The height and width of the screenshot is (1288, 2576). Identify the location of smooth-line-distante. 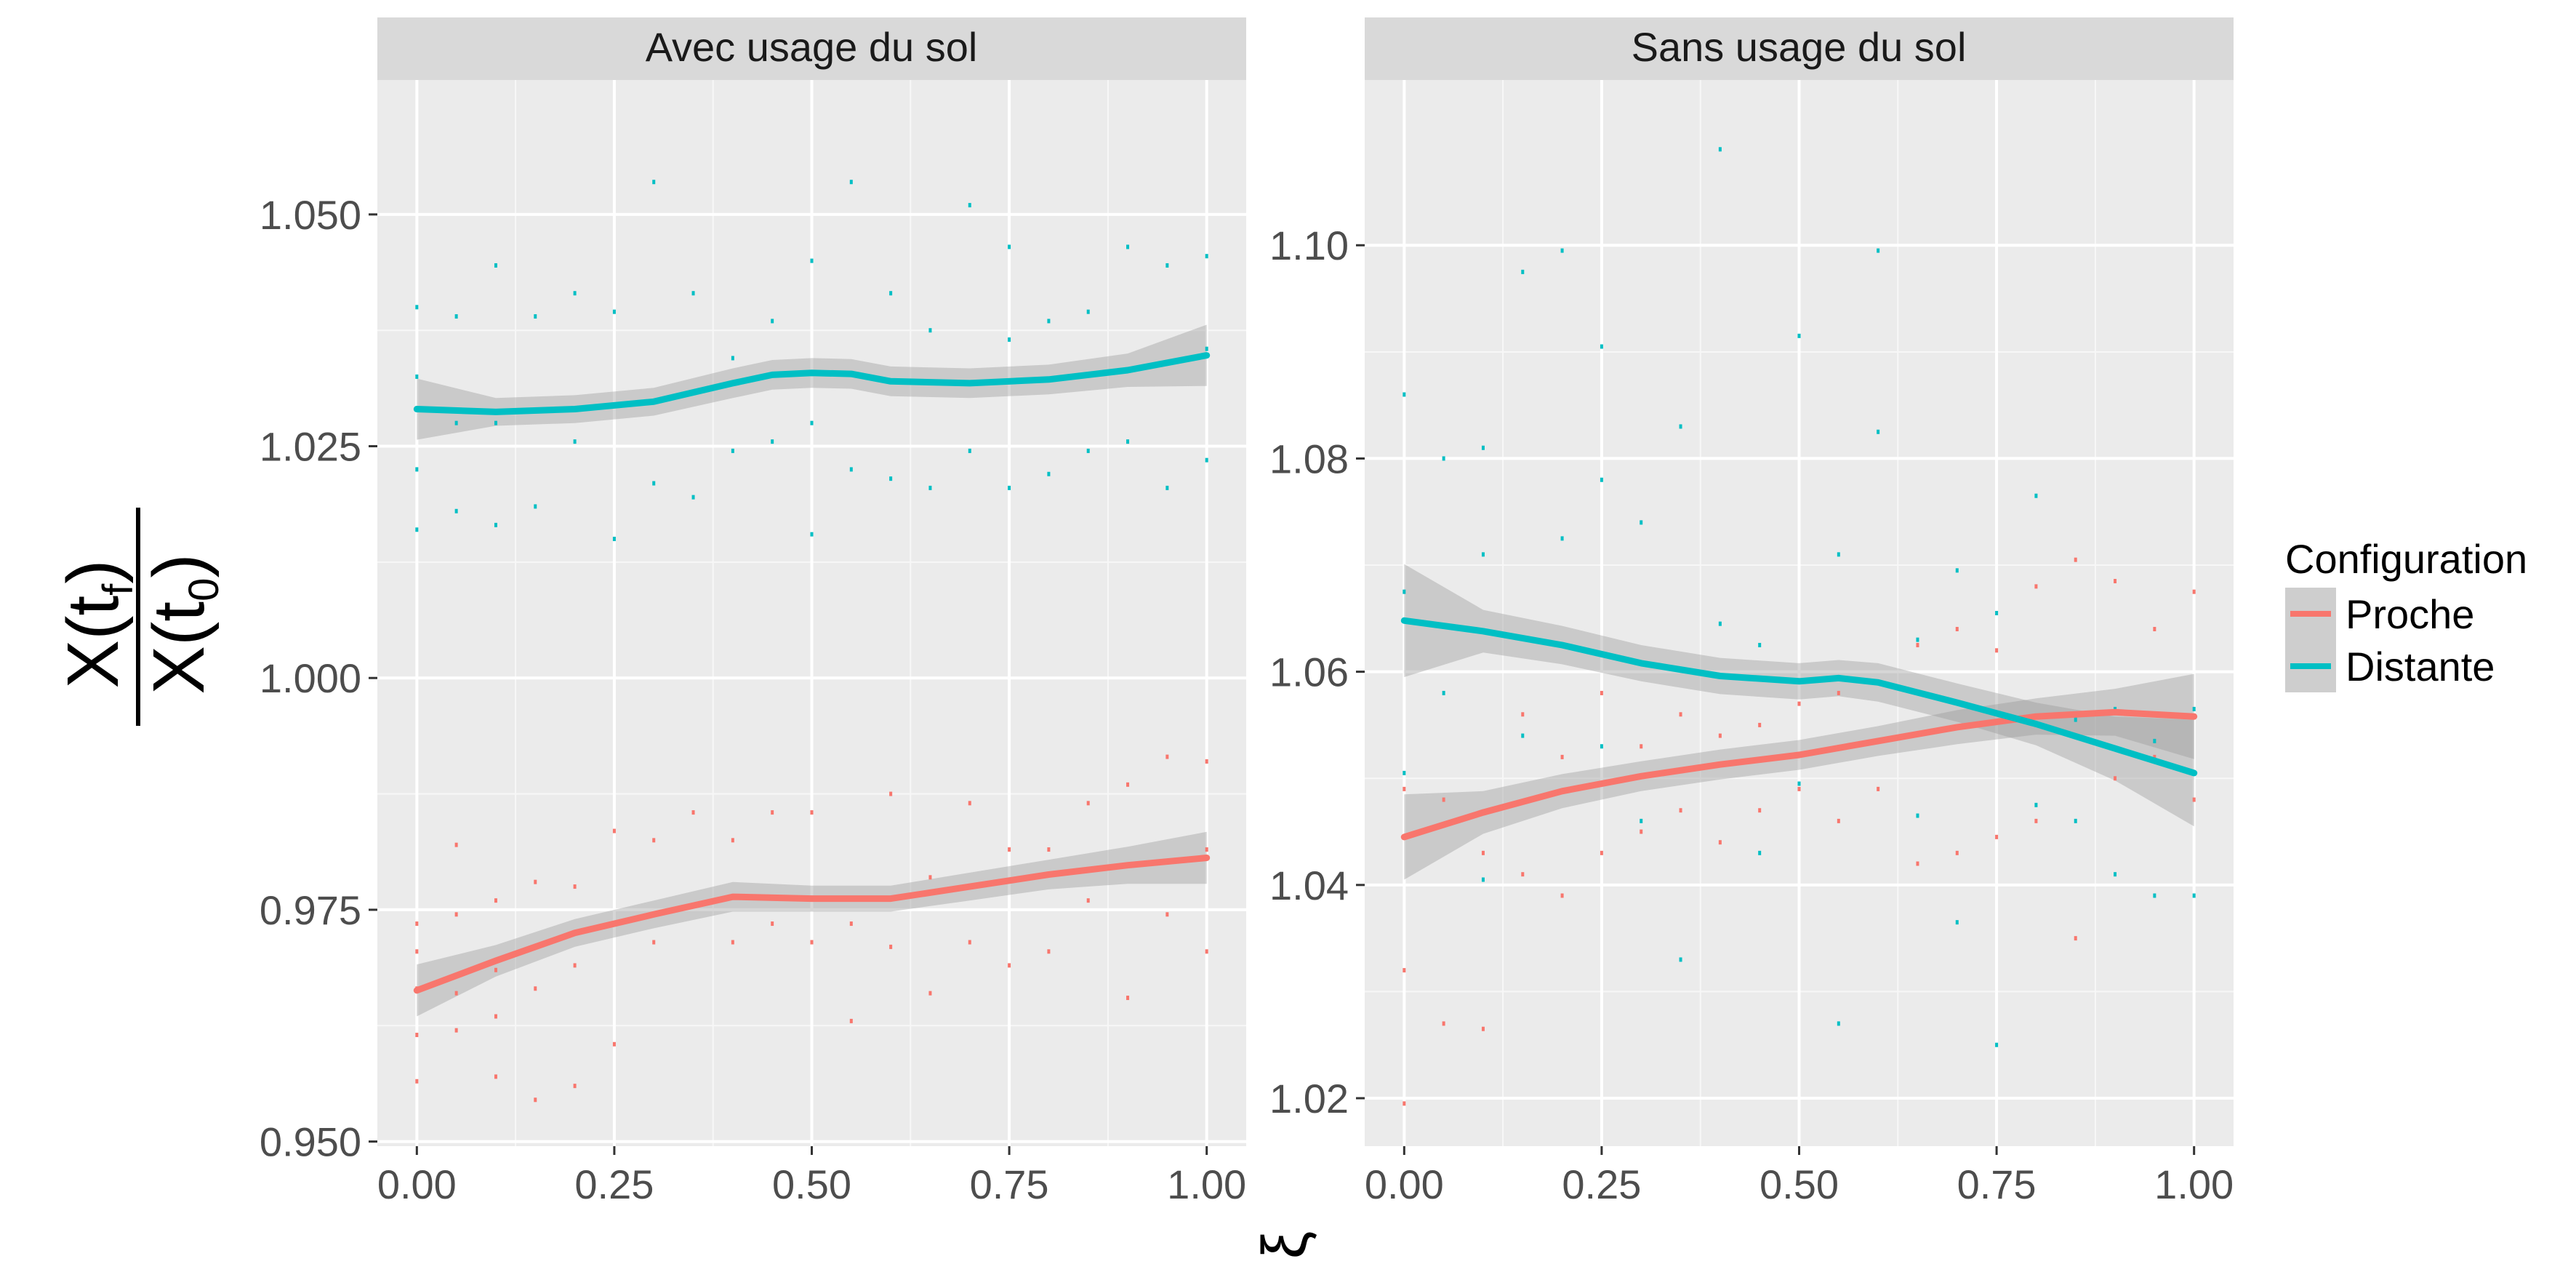
(1799, 697).